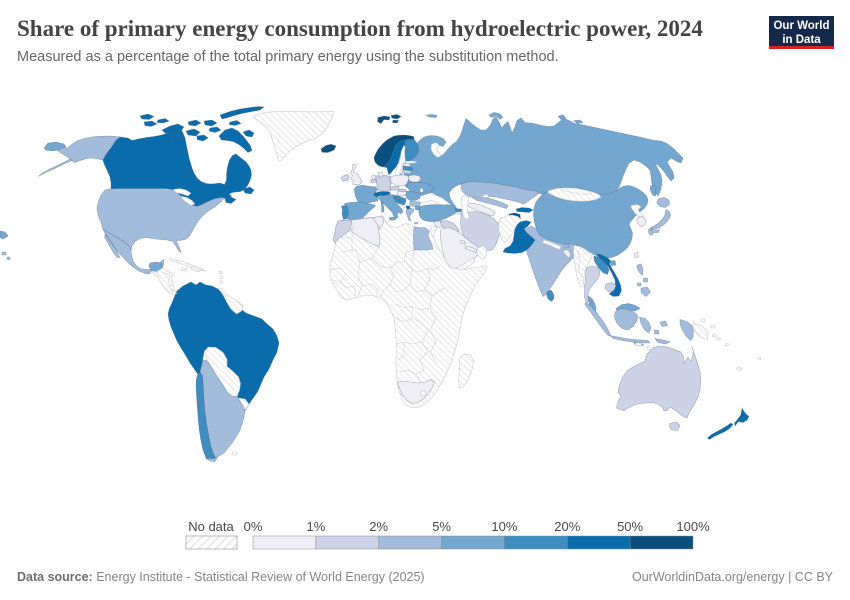 This screenshot has width=850, height=600. Describe the element at coordinates (211, 526) in the screenshot. I see `svg-text: No data` at that location.